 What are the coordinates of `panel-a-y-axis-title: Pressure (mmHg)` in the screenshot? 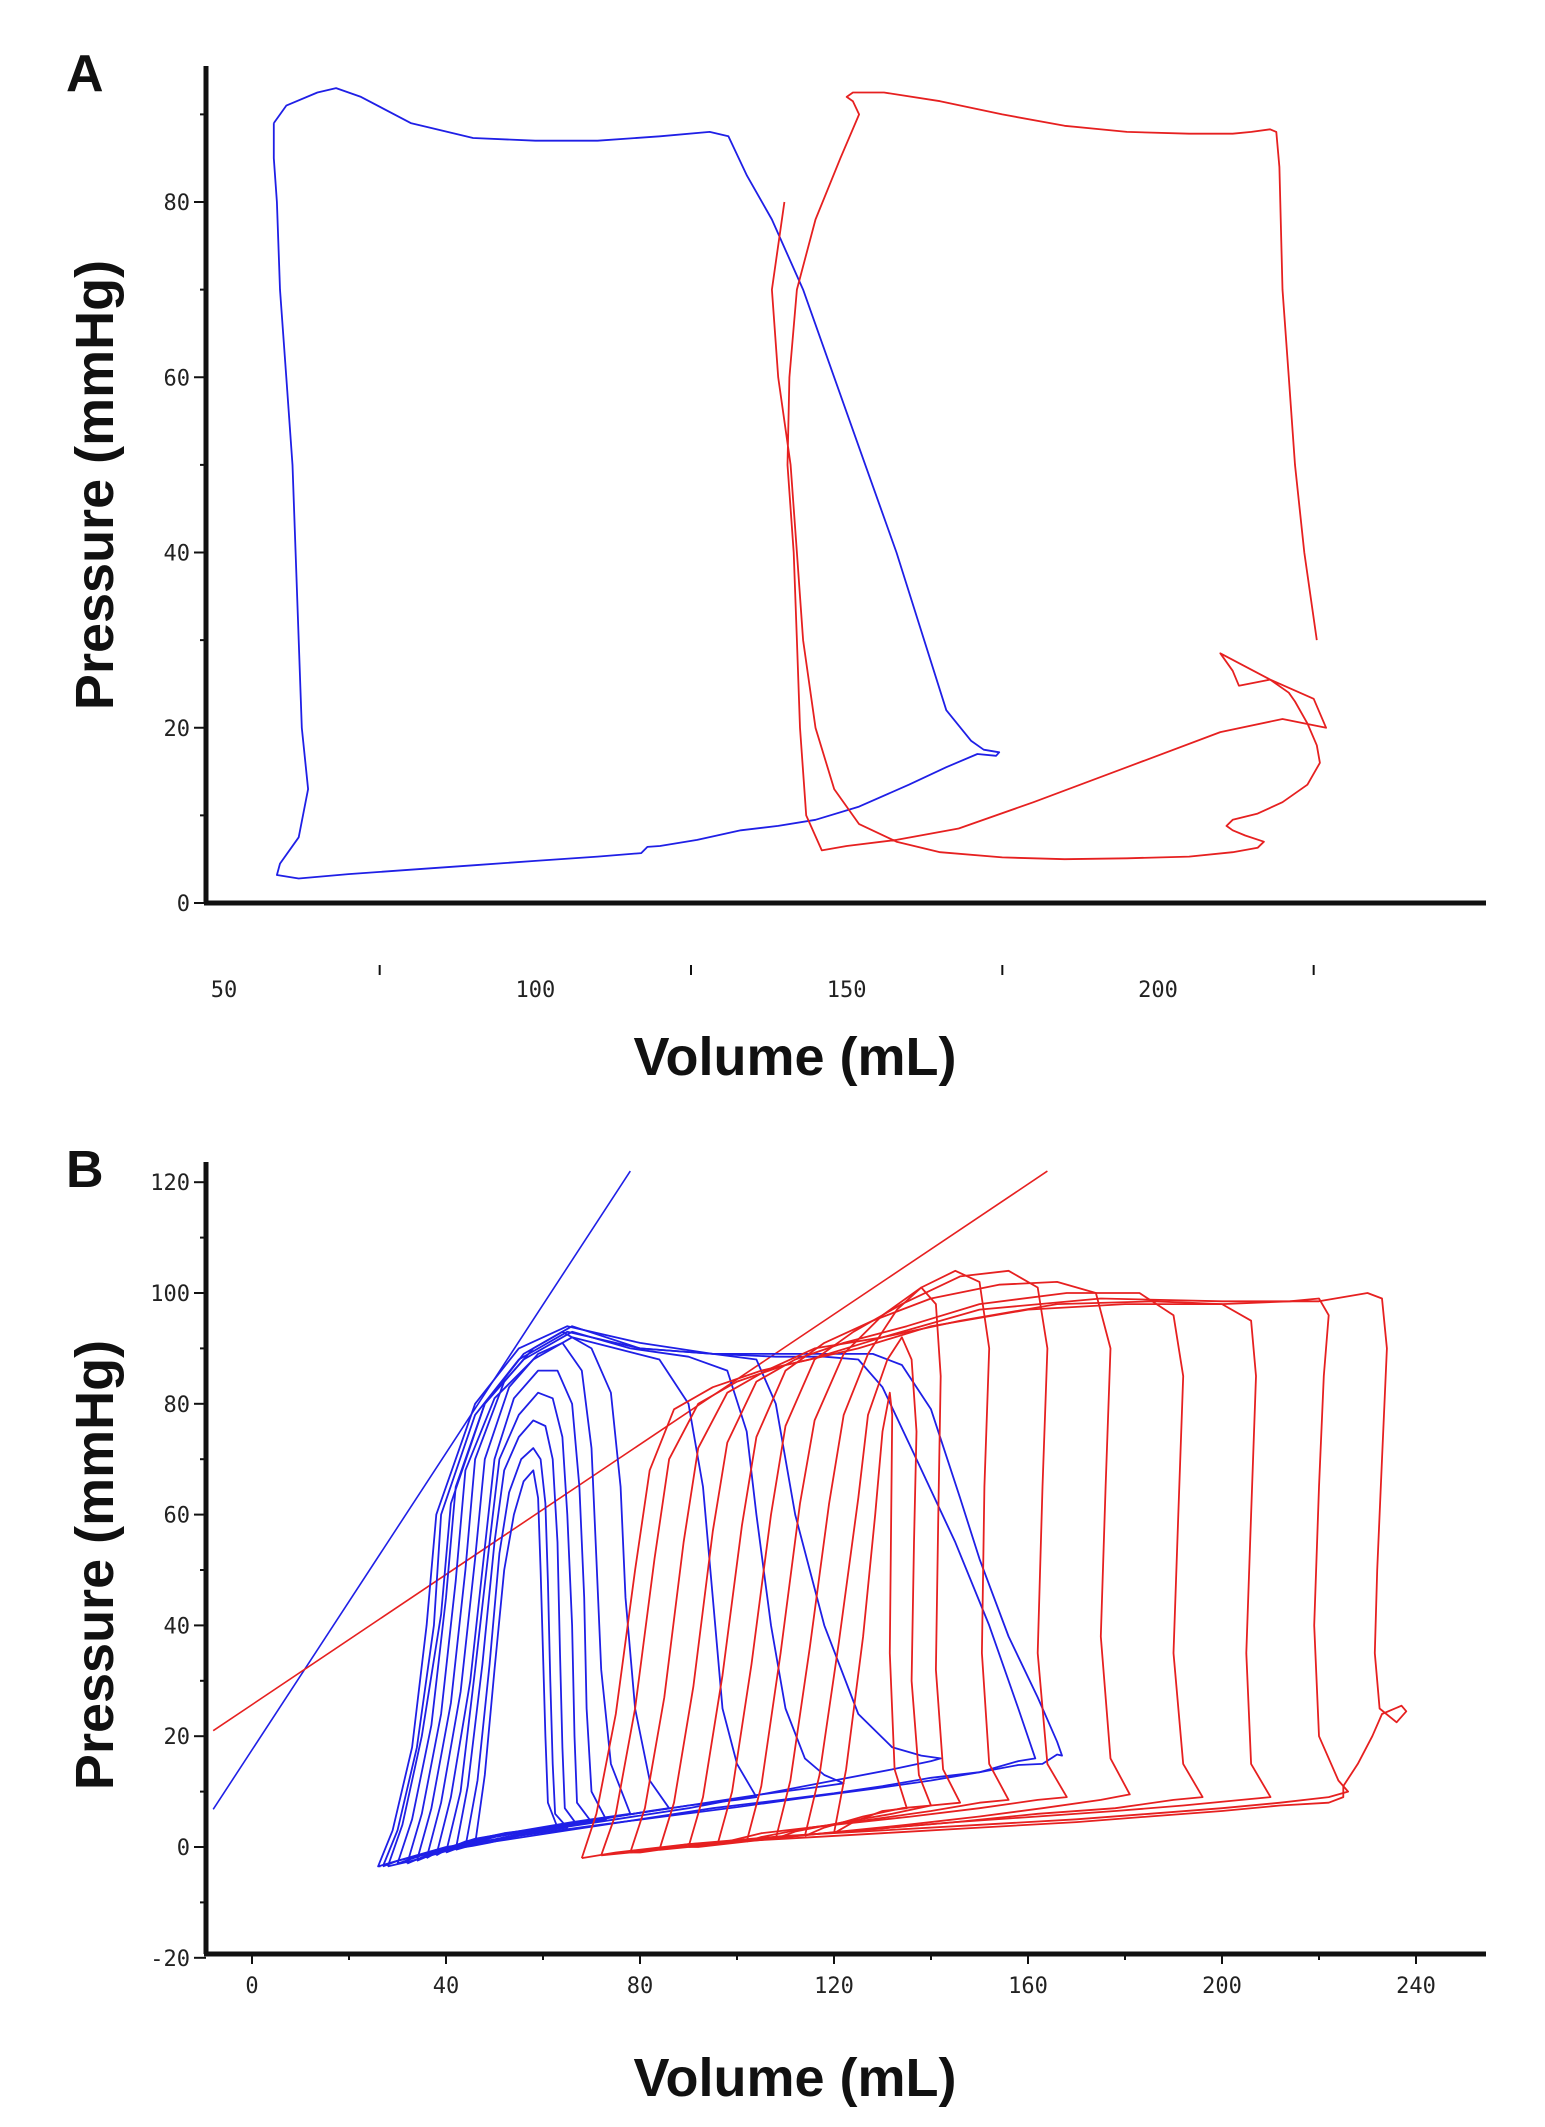 It's located at (95, 485).